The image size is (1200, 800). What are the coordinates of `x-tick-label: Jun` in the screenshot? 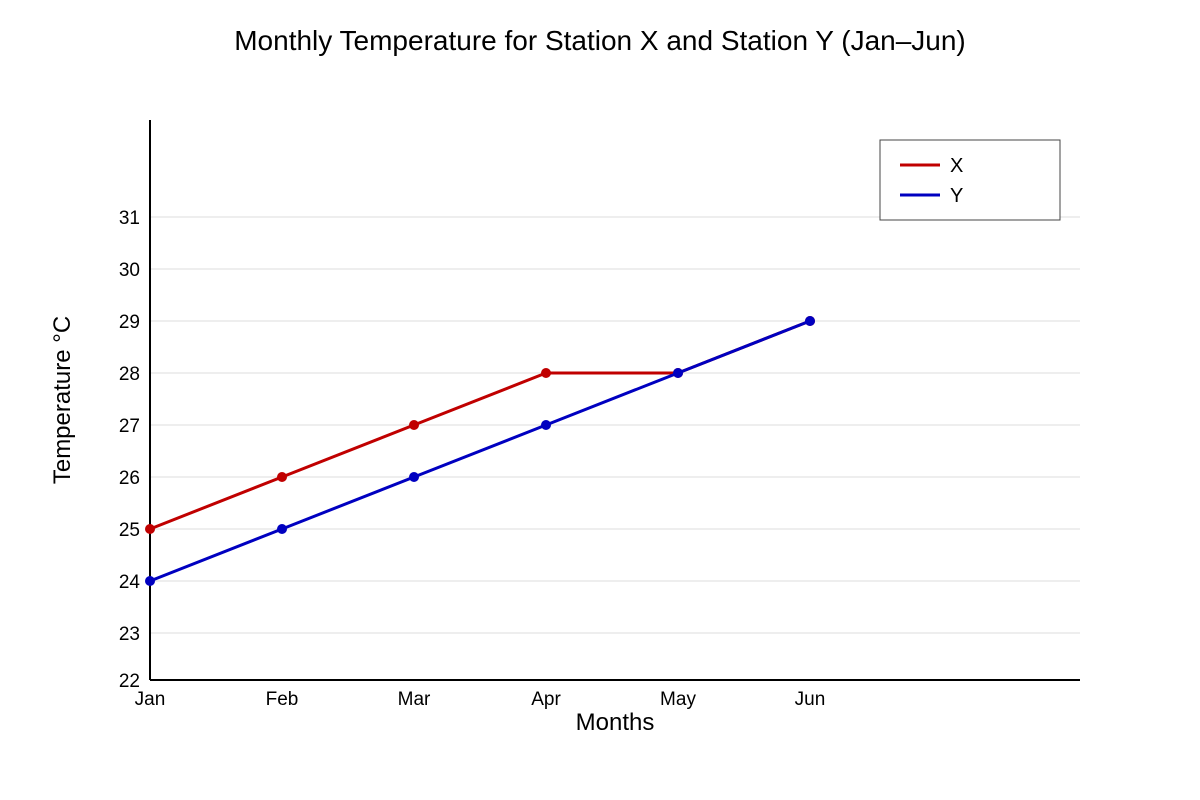 It's located at (810, 699).